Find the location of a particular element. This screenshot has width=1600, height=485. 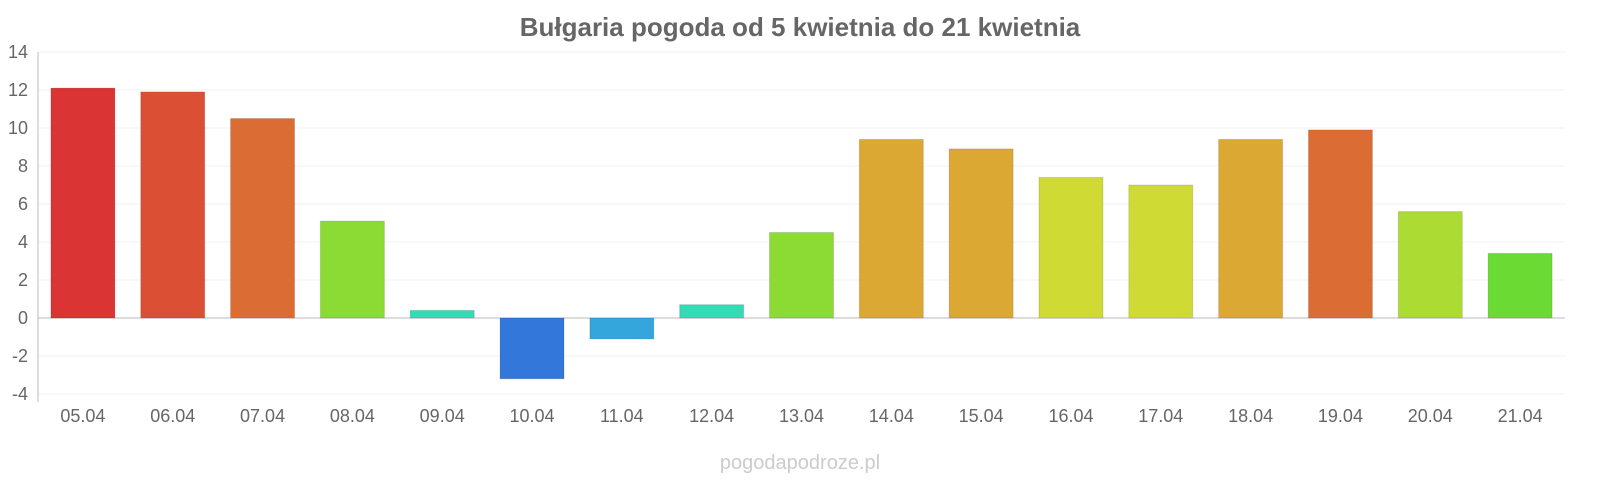

bar-15.04 is located at coordinates (981, 233).